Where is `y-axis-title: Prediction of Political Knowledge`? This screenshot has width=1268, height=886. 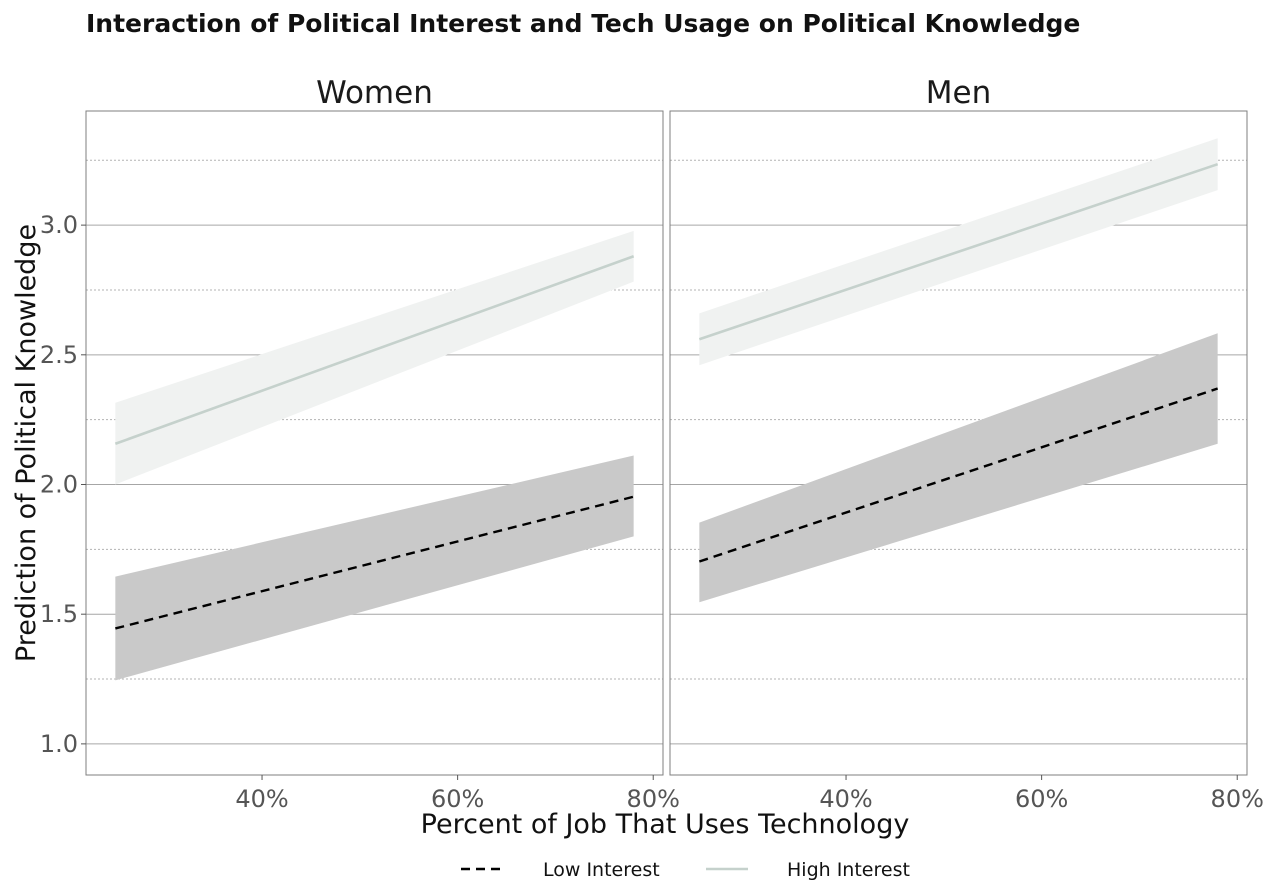 y-axis-title: Prediction of Political Knowledge is located at coordinates (26, 443).